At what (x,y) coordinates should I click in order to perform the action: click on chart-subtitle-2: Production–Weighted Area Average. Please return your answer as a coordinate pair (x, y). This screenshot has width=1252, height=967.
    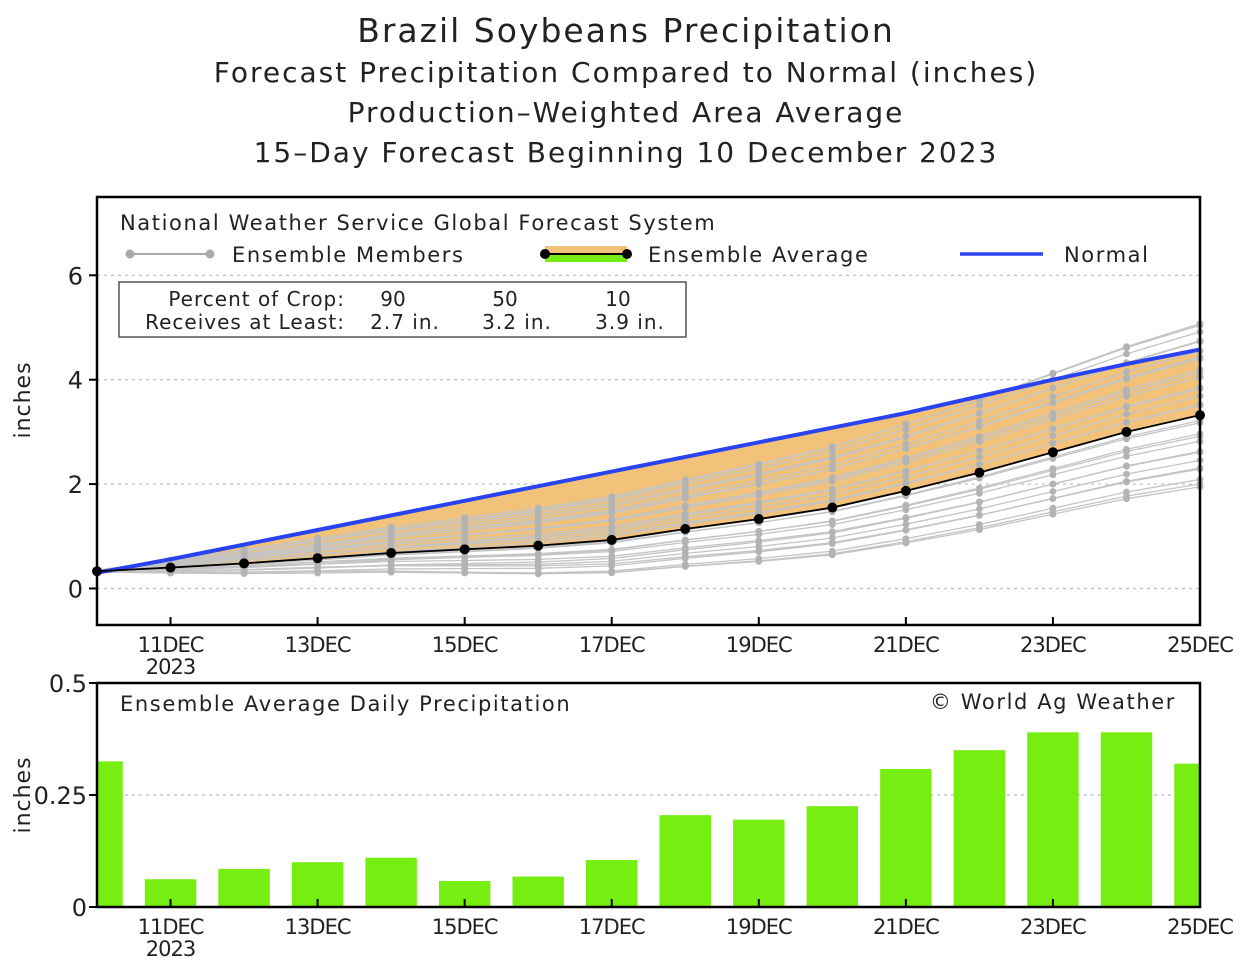
    Looking at the image, I should click on (626, 112).